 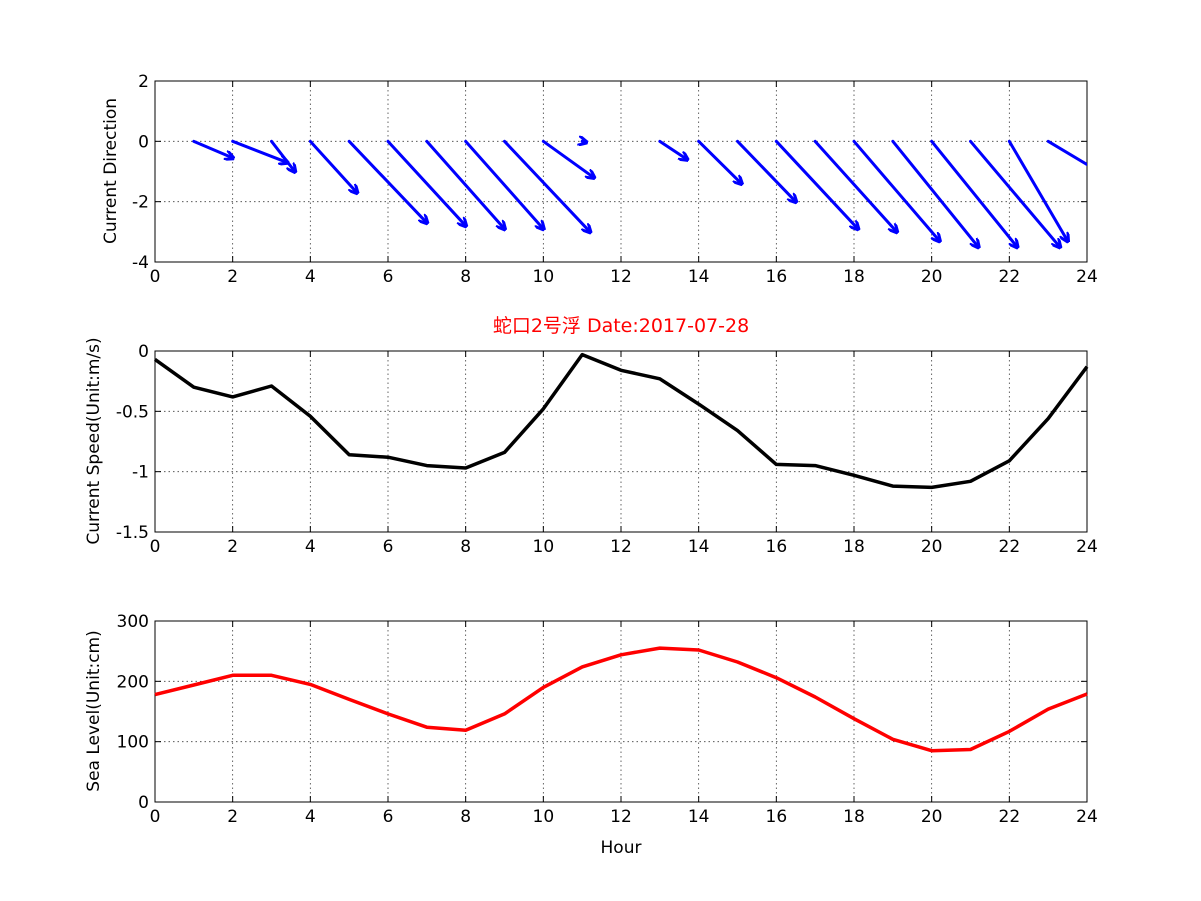 I want to click on y-tick-label: 200, so click(x=133, y=682).